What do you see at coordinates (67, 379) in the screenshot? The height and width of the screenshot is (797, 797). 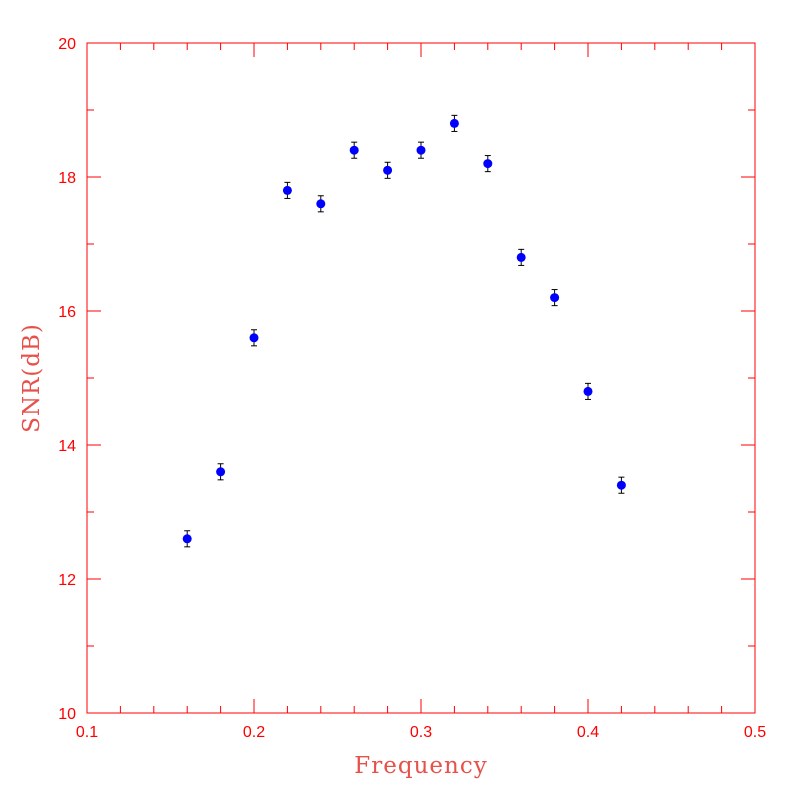 I see `y-tick-labels: 10 12 14 16 18 20` at bounding box center [67, 379].